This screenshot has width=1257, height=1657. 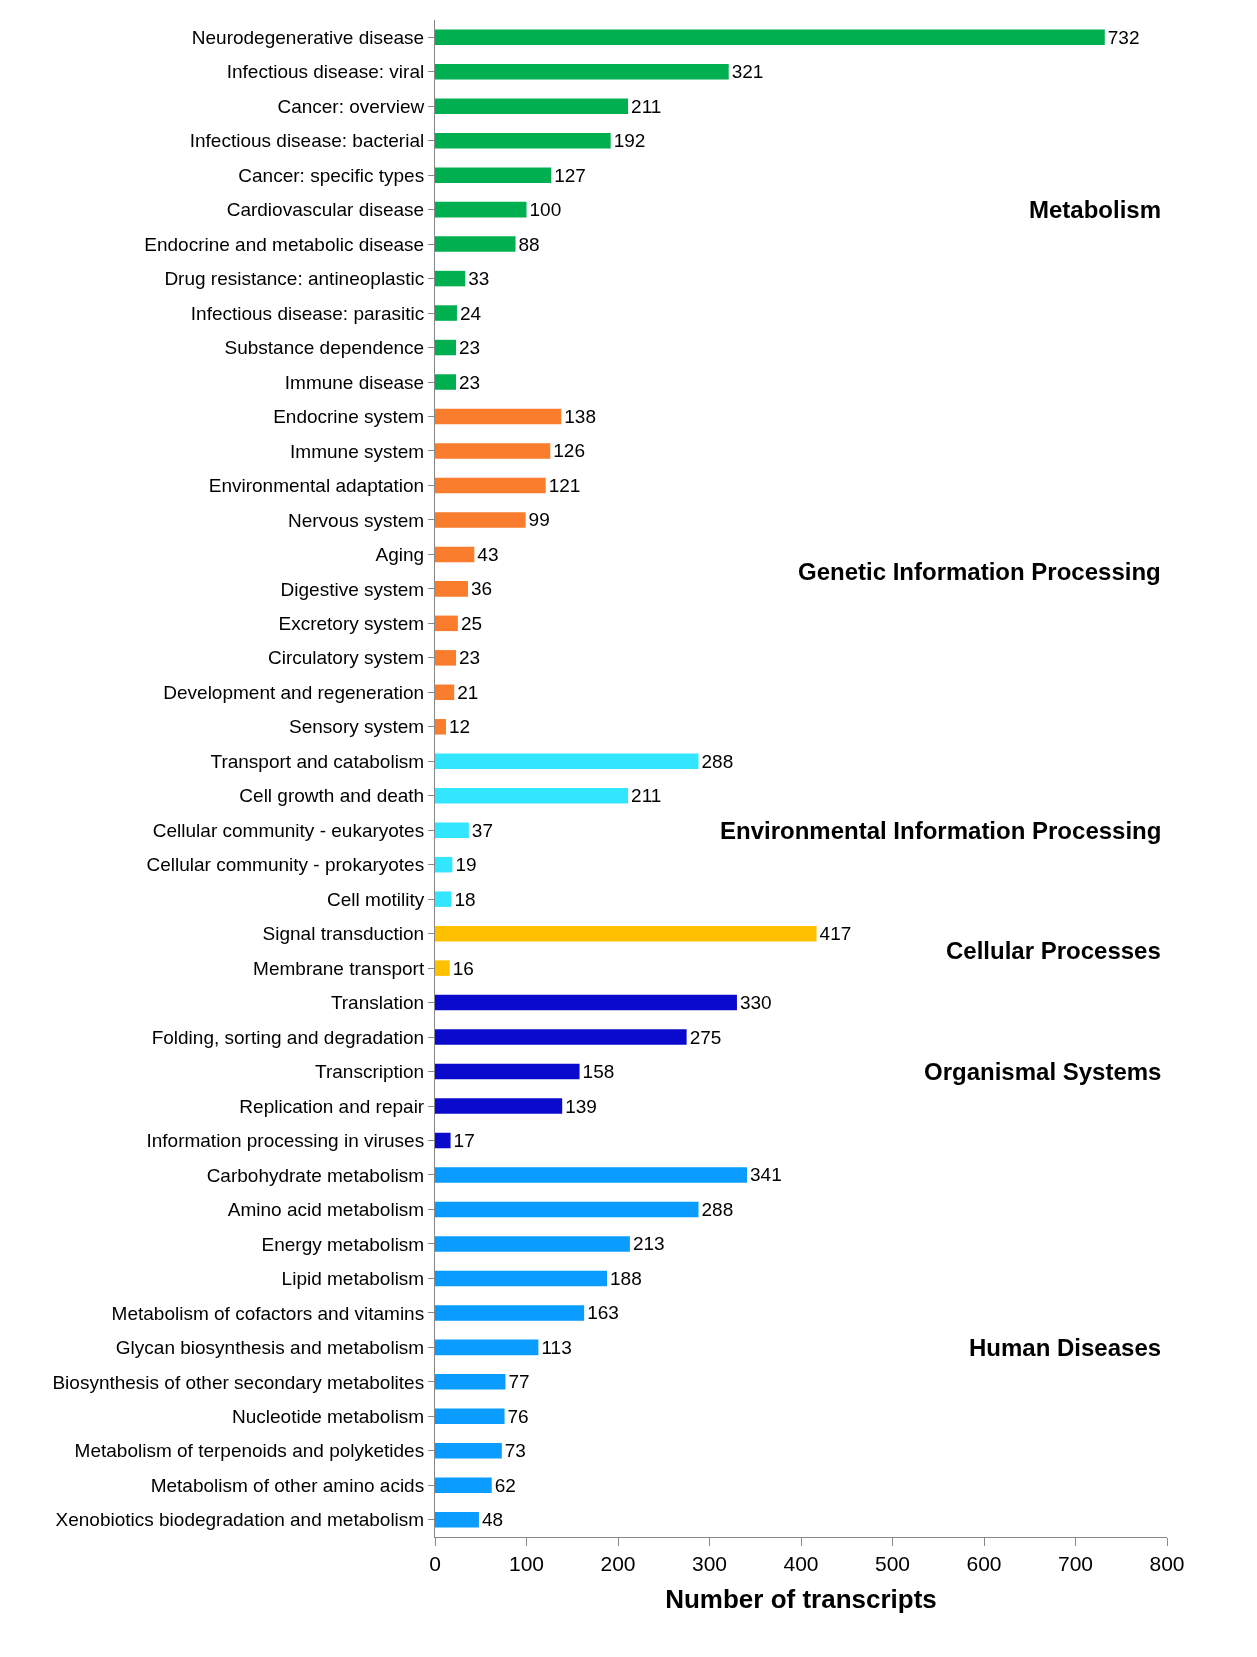 I want to click on y-tick-label: Environmental adaptation, so click(x=316, y=486).